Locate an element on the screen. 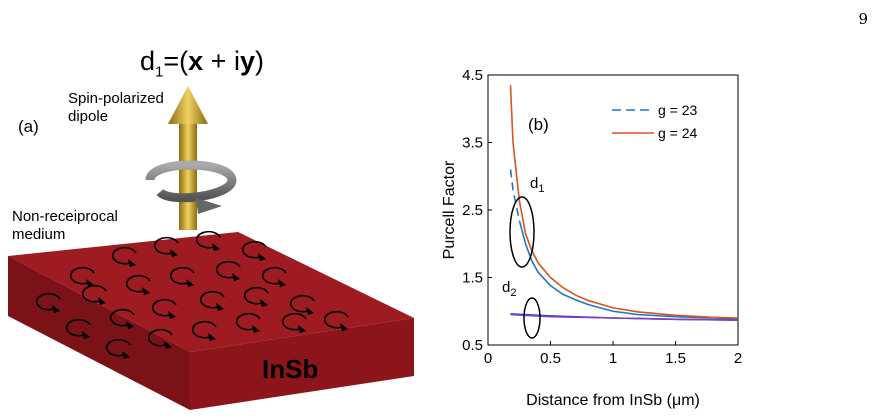 Image resolution: width=888 pixels, height=418 pixels. rotation-arrow is located at coordinates (191, 181).